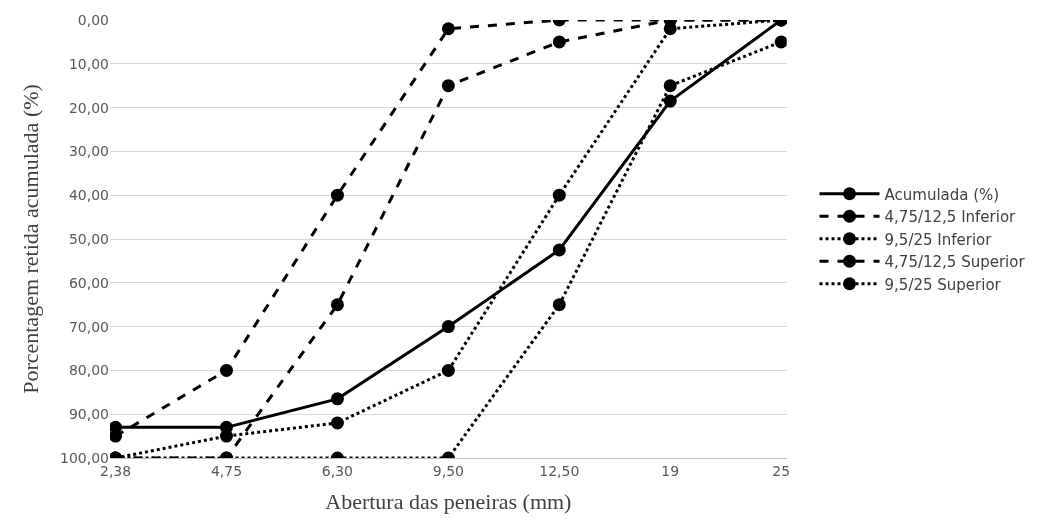 Image resolution: width=1057 pixels, height=528 pixels. Describe the element at coordinates (950, 217) in the screenshot. I see `legend-label: 4,75/12,5 Inferior` at that location.